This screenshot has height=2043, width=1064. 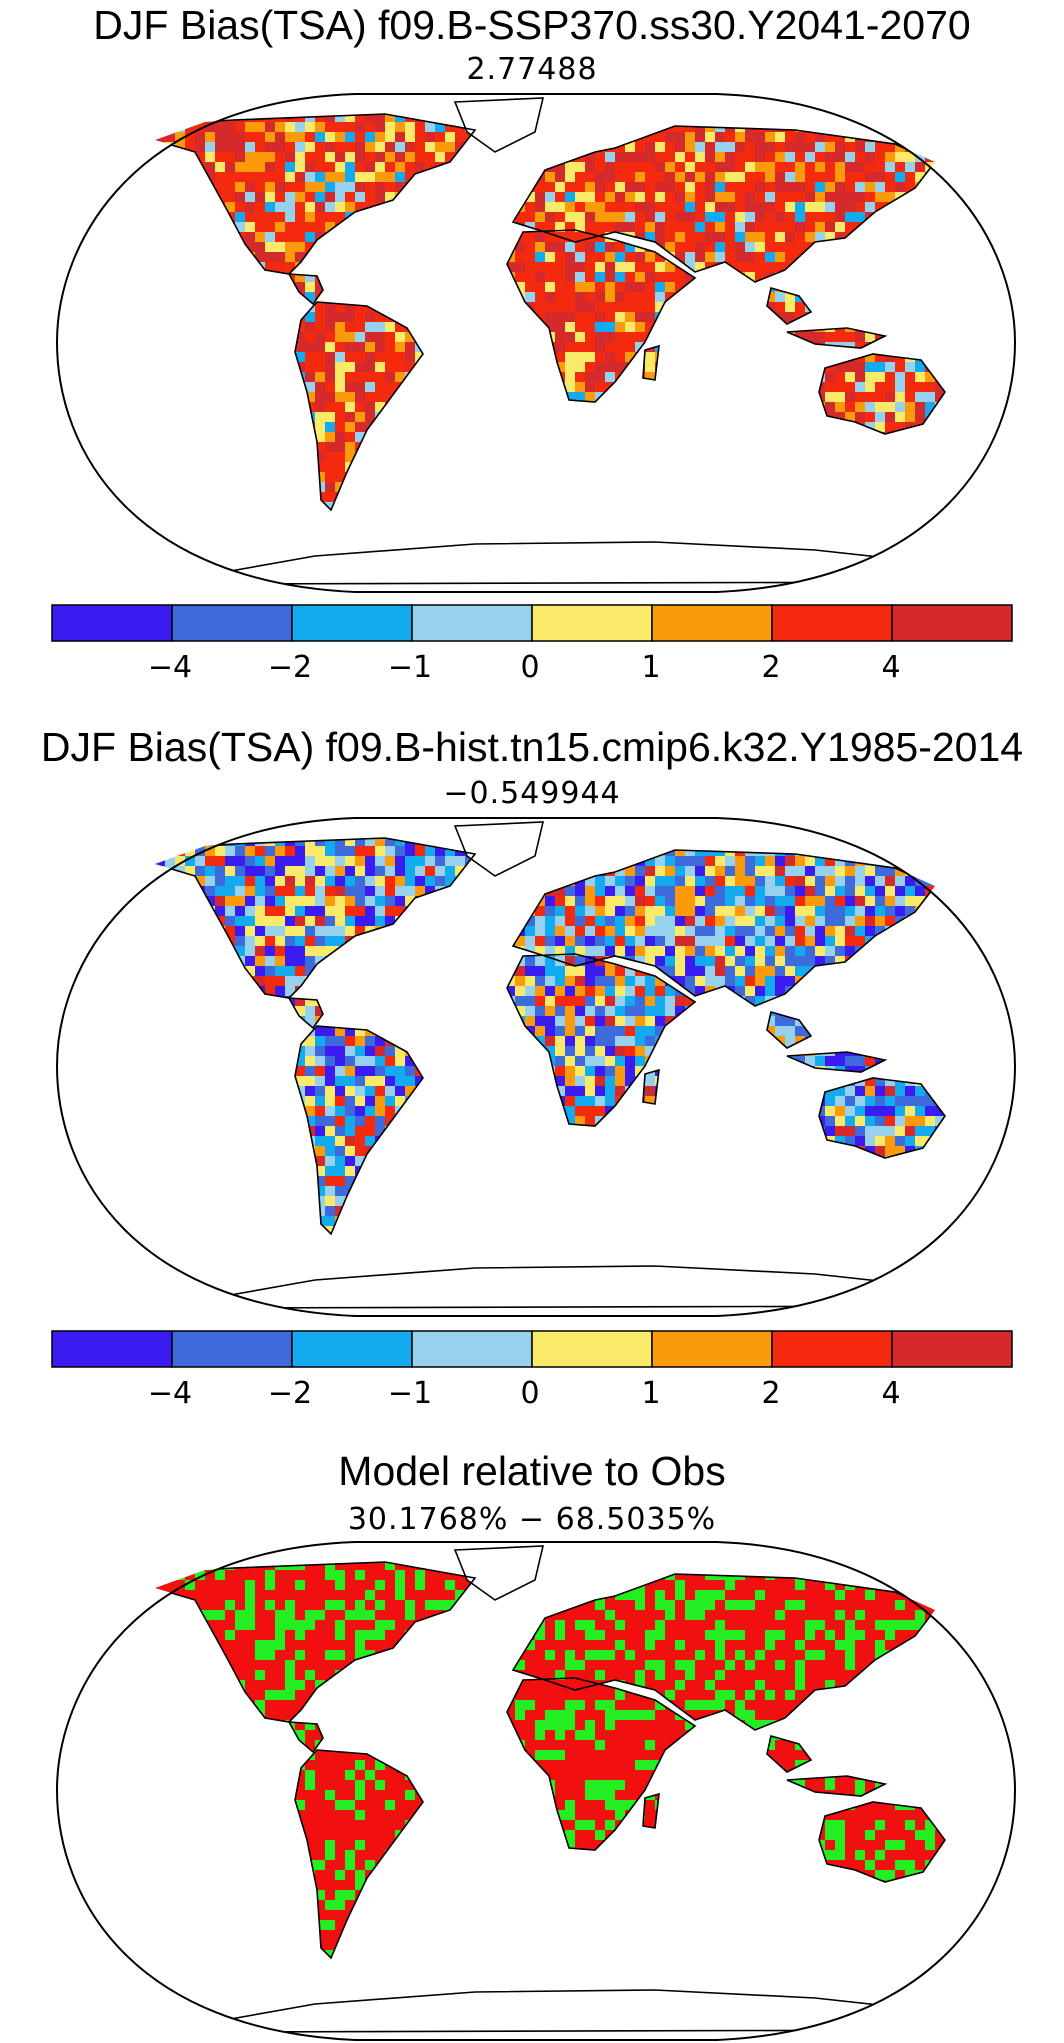 What do you see at coordinates (532, 1519) in the screenshot?
I see `panel3-subtitle: 30.1768% − 68.5035%` at bounding box center [532, 1519].